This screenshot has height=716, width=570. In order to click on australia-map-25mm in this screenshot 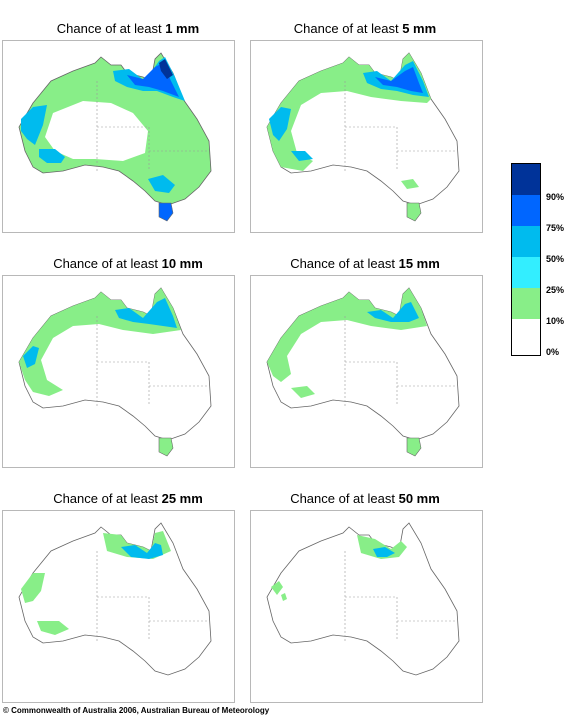, I will do `click(115, 599)`.